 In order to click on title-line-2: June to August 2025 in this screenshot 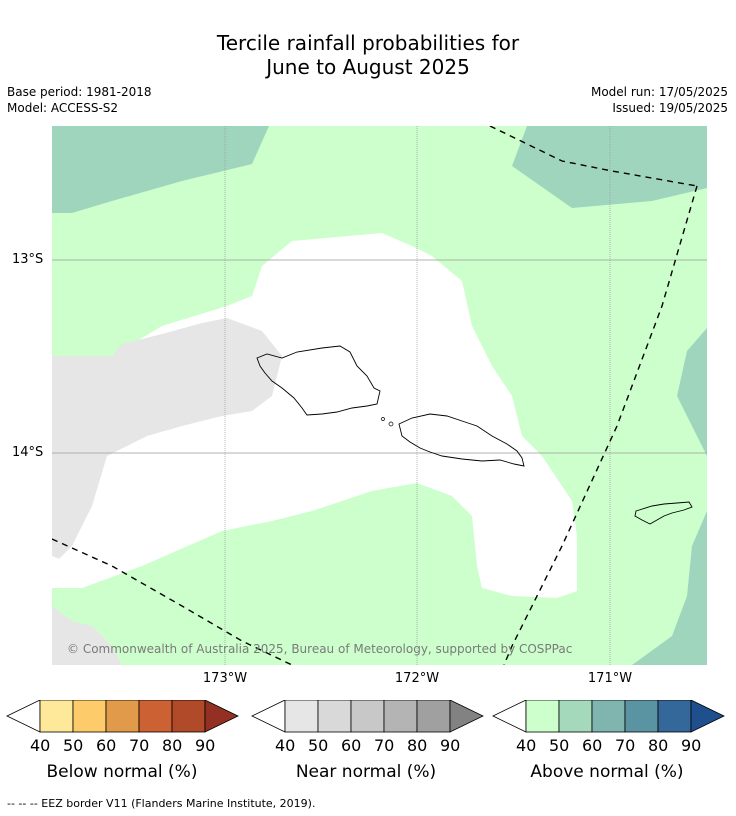, I will do `click(368, 67)`.